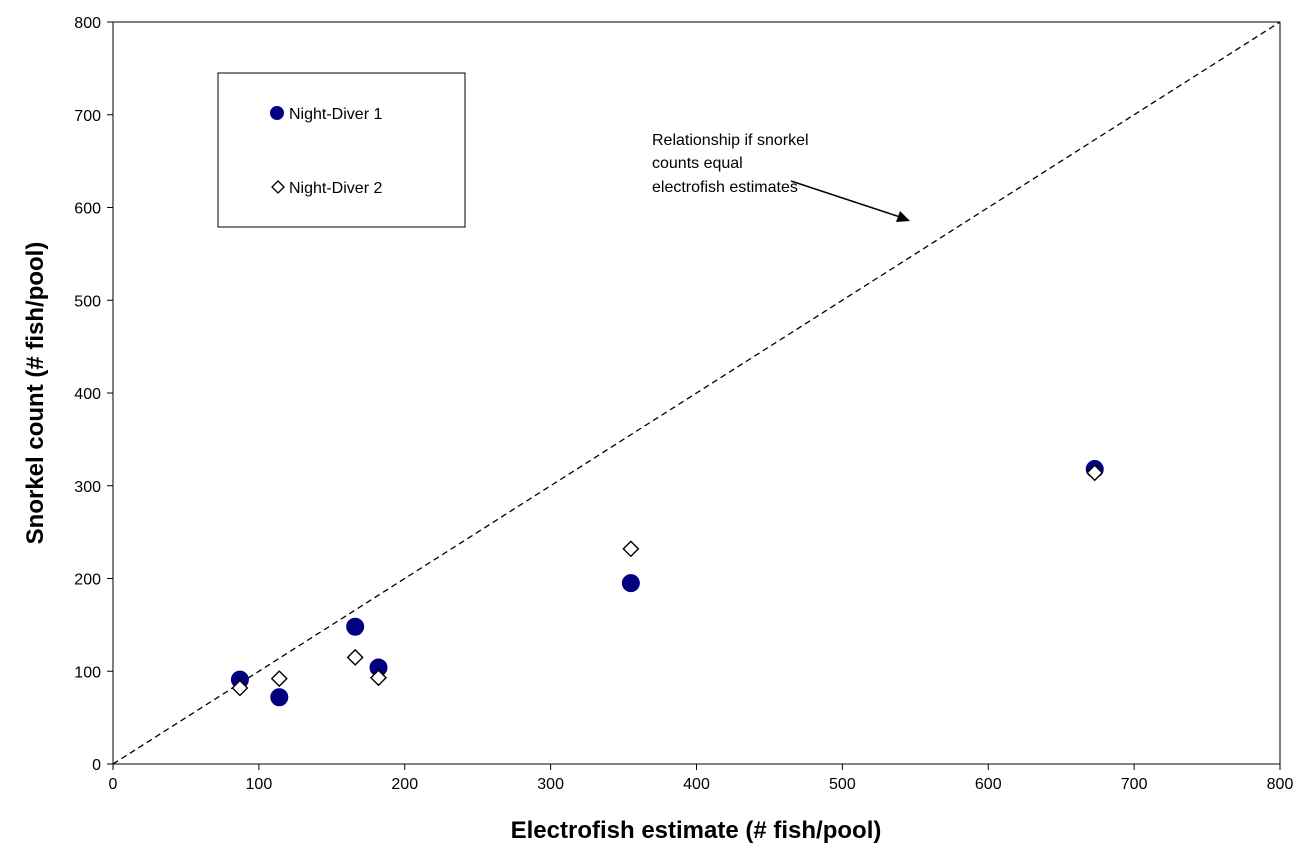  I want to click on y-tick-label: 200, so click(87, 580).